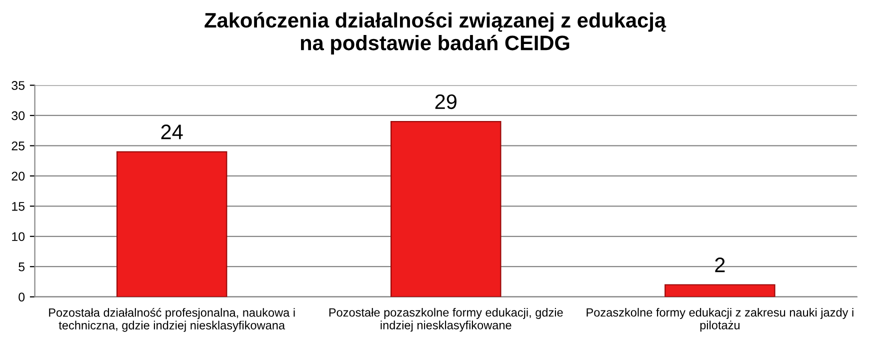  I want to click on y-tick-label: 0, so click(21, 297).